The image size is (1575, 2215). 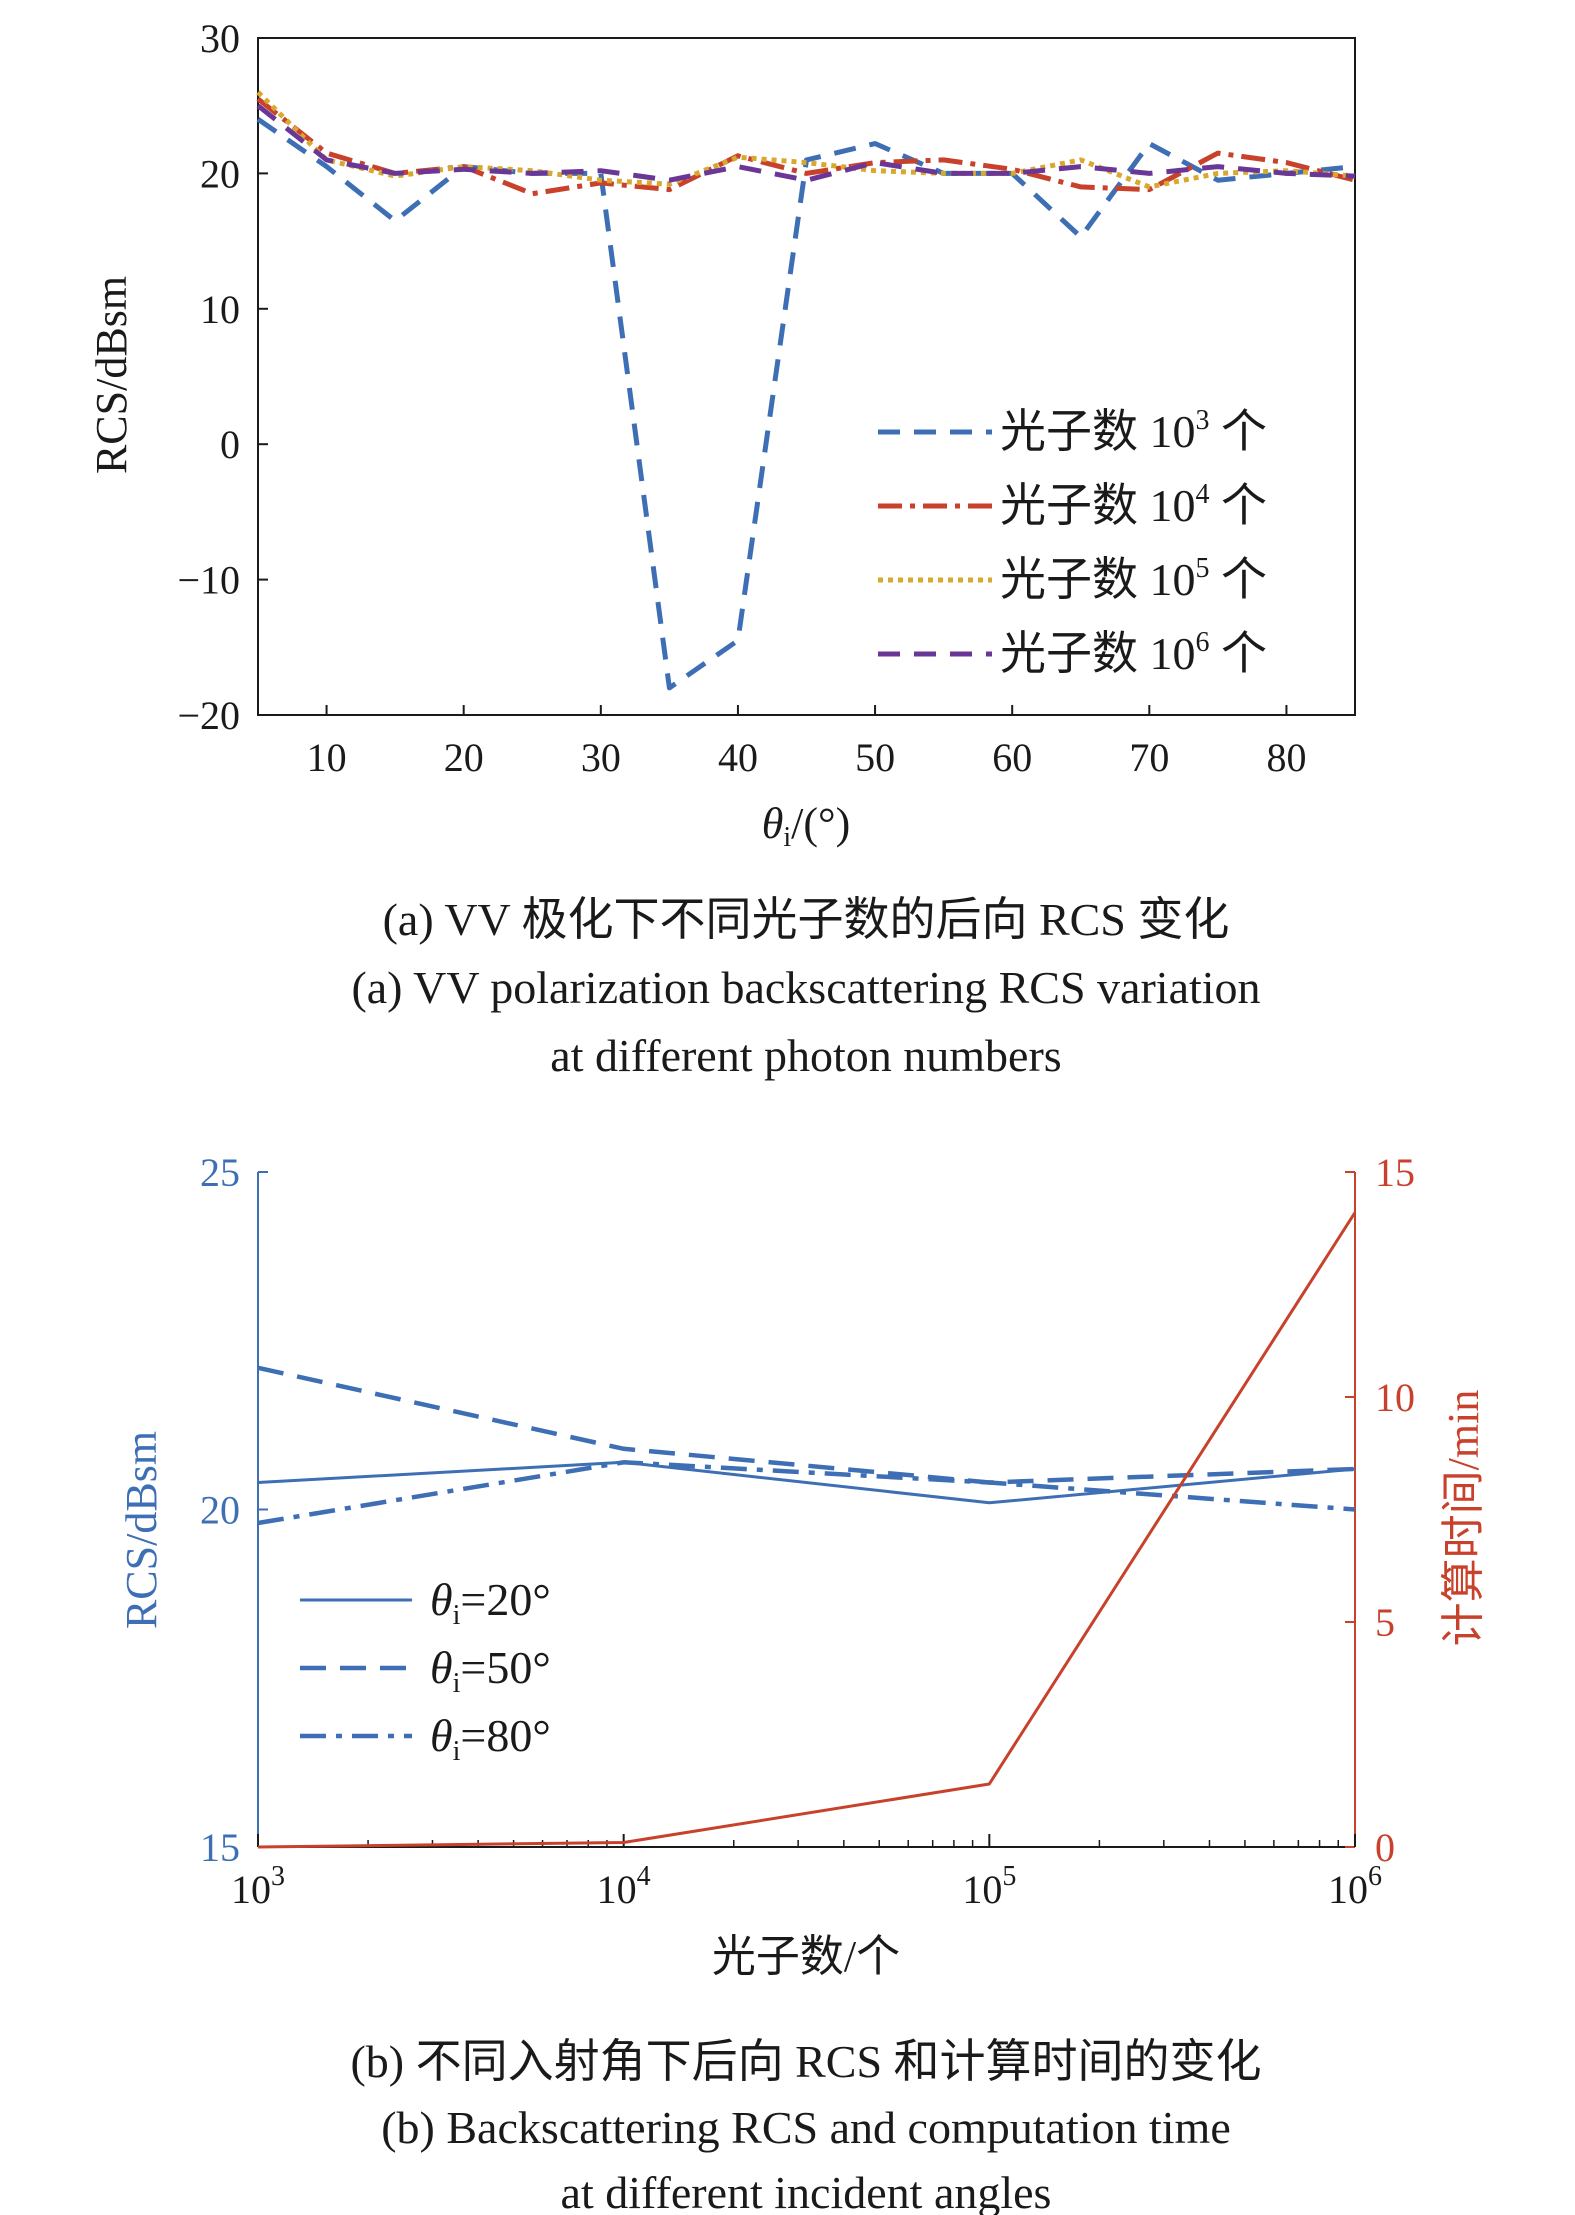 What do you see at coordinates (111, 375) in the screenshot?
I see `chart-a-y-axis-title: RCS/dBsm` at bounding box center [111, 375].